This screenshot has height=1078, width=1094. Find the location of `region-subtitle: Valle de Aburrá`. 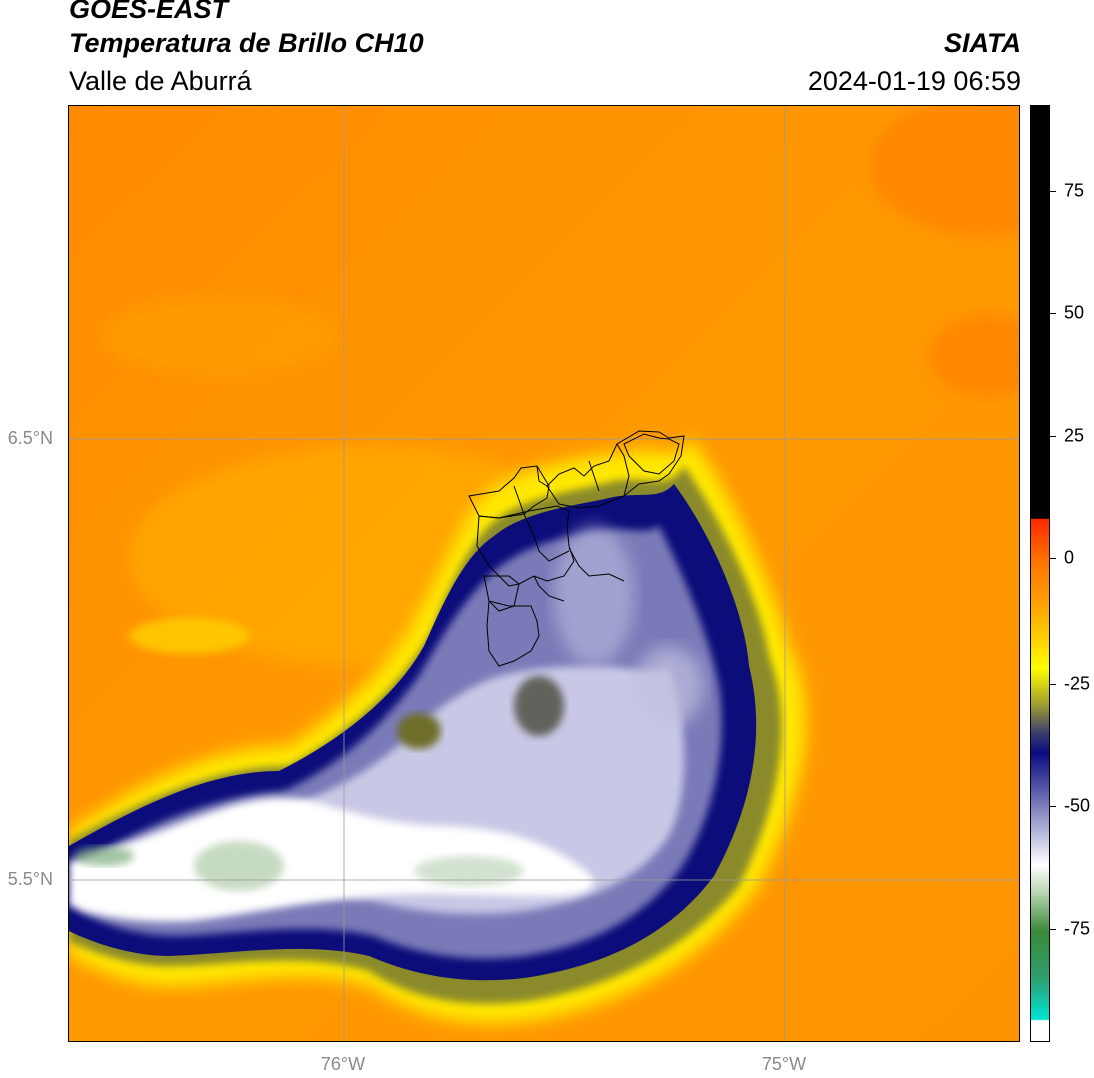

region-subtitle: Valle de Aburrá is located at coordinates (160, 81).